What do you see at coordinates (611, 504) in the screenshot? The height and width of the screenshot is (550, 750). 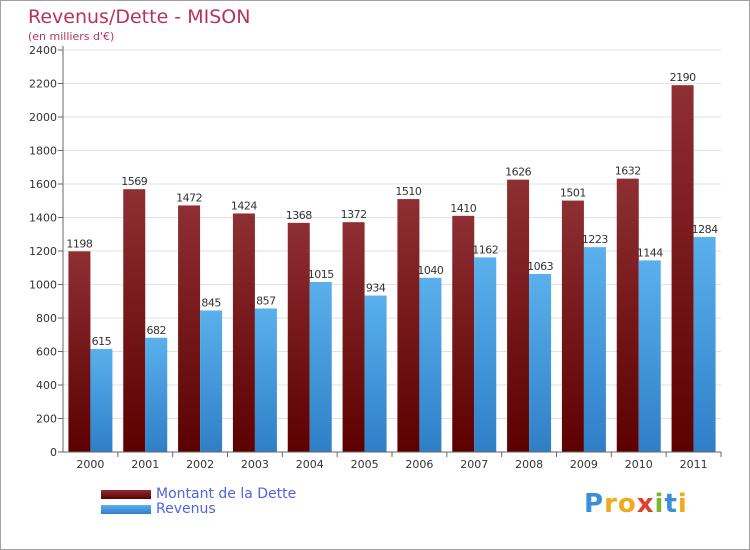 I see `logo-letter: r` at bounding box center [611, 504].